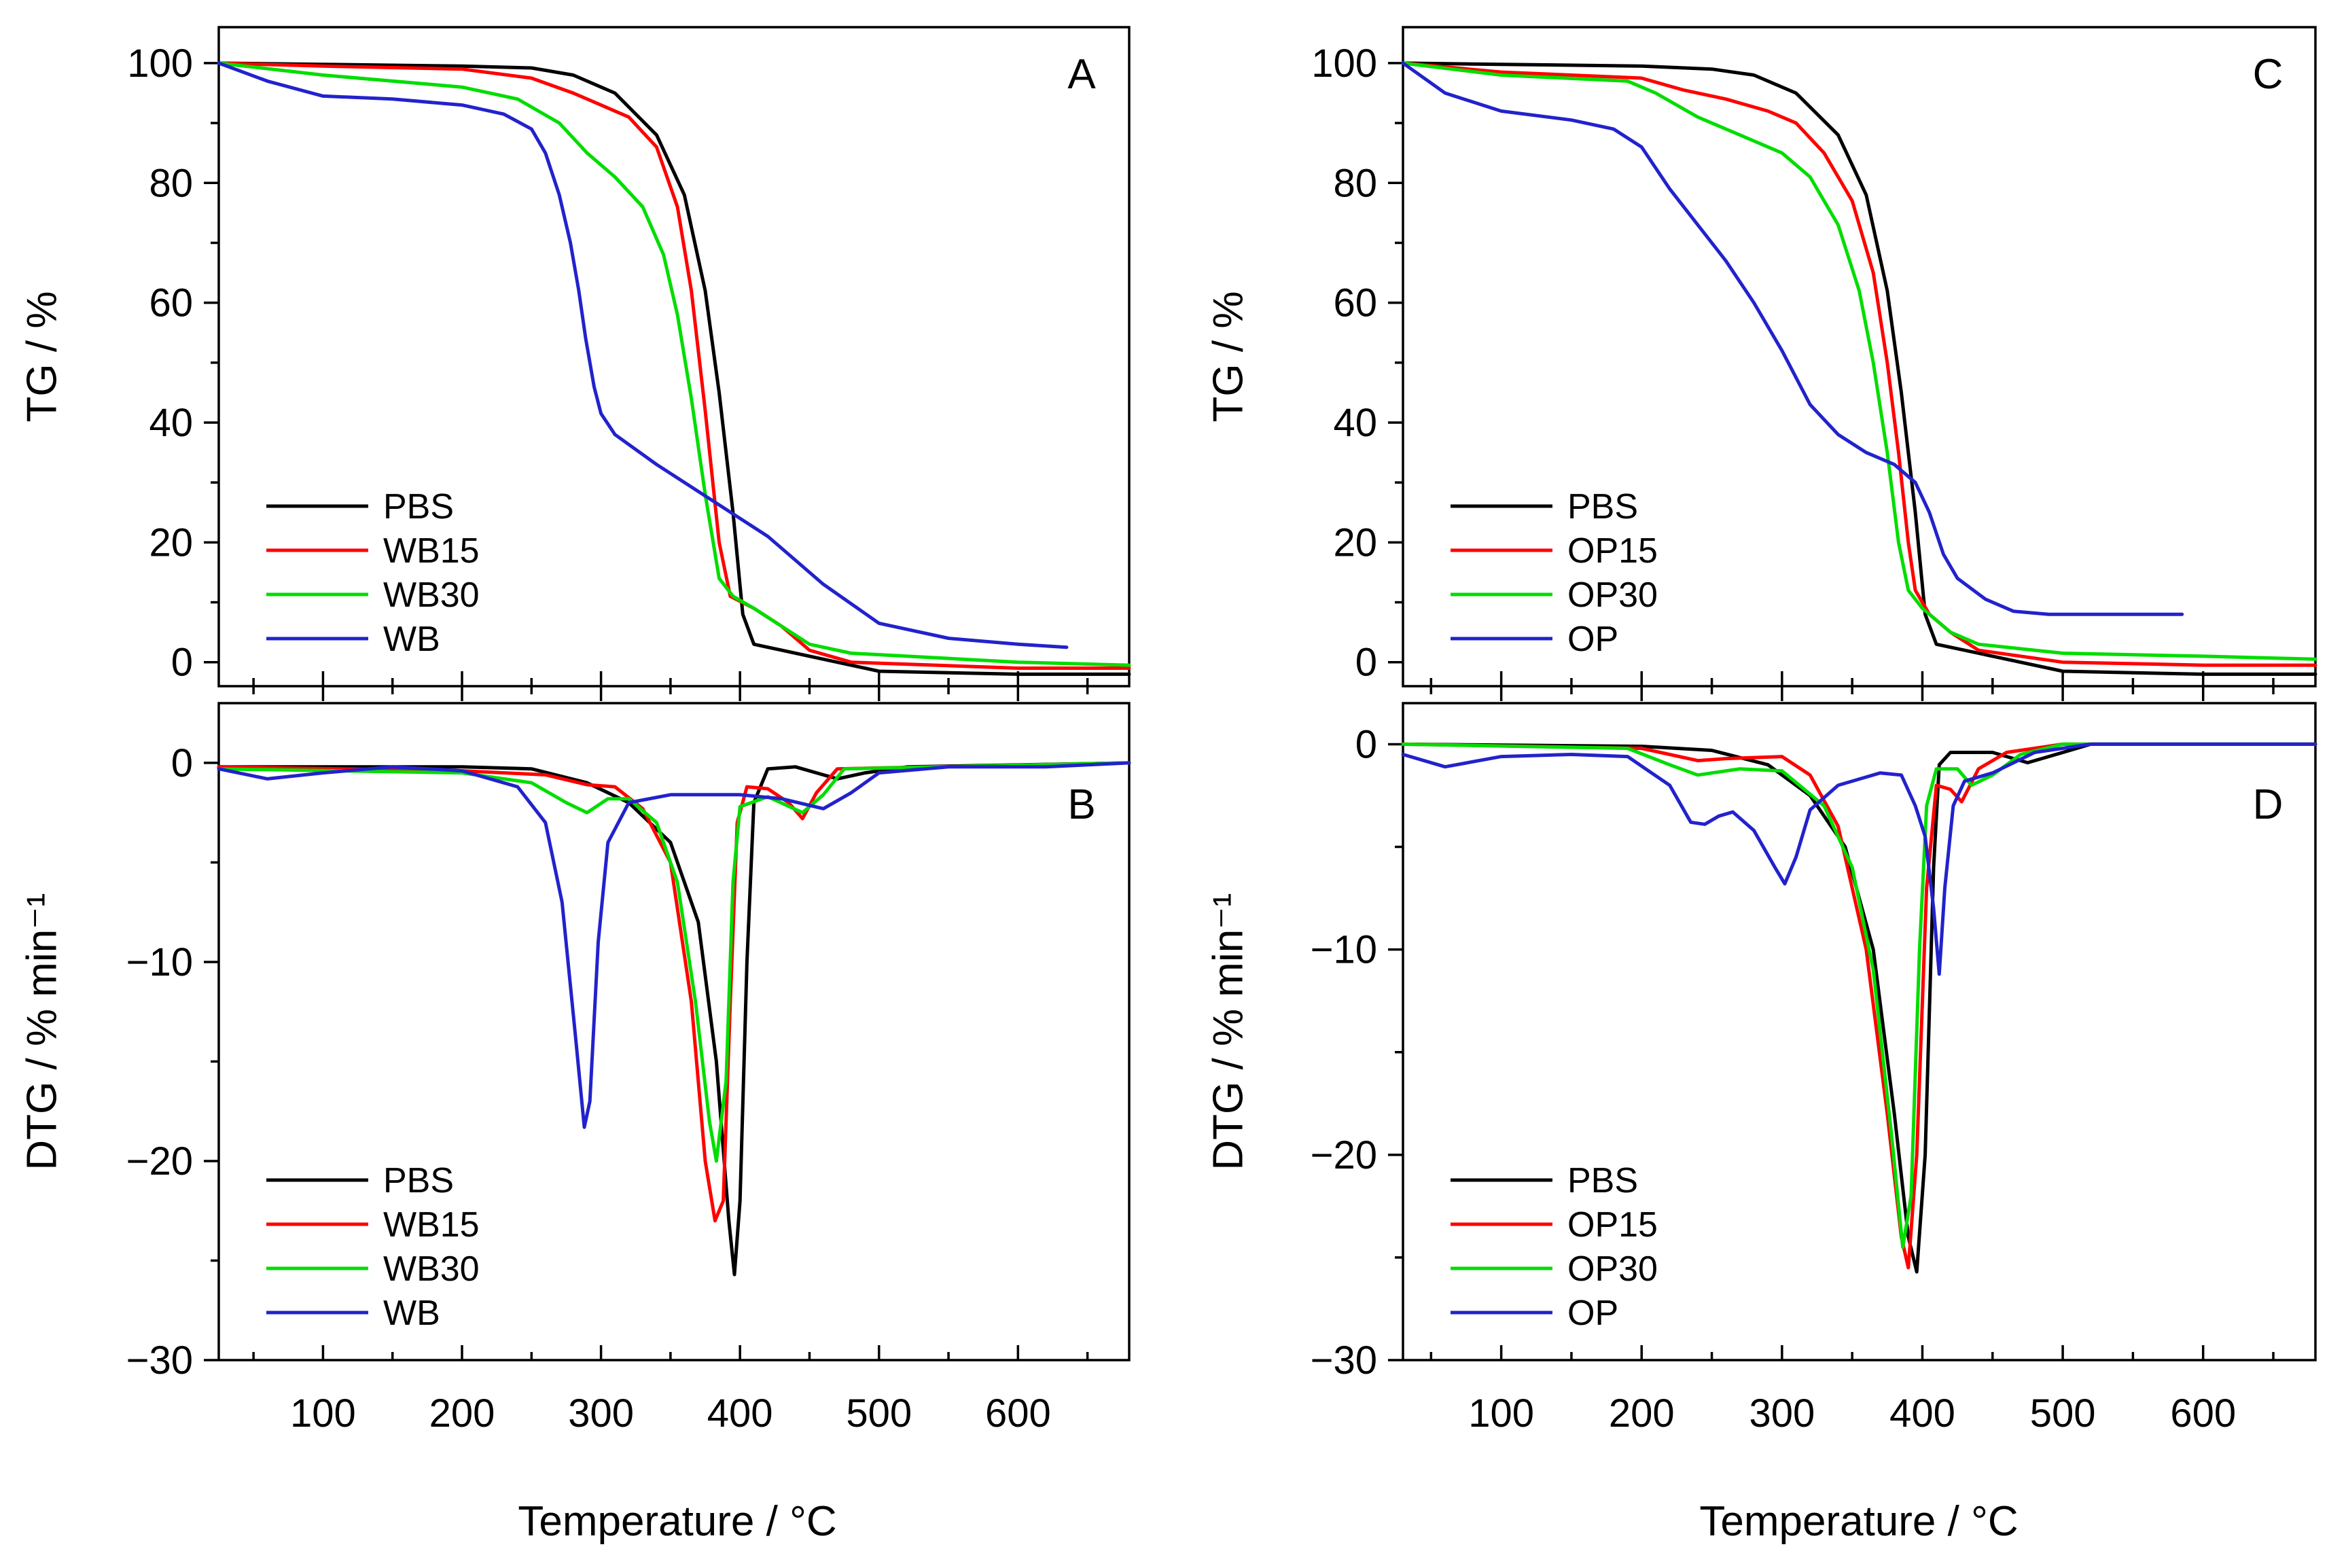  I want to click on panel-label: D, so click(2268, 804).